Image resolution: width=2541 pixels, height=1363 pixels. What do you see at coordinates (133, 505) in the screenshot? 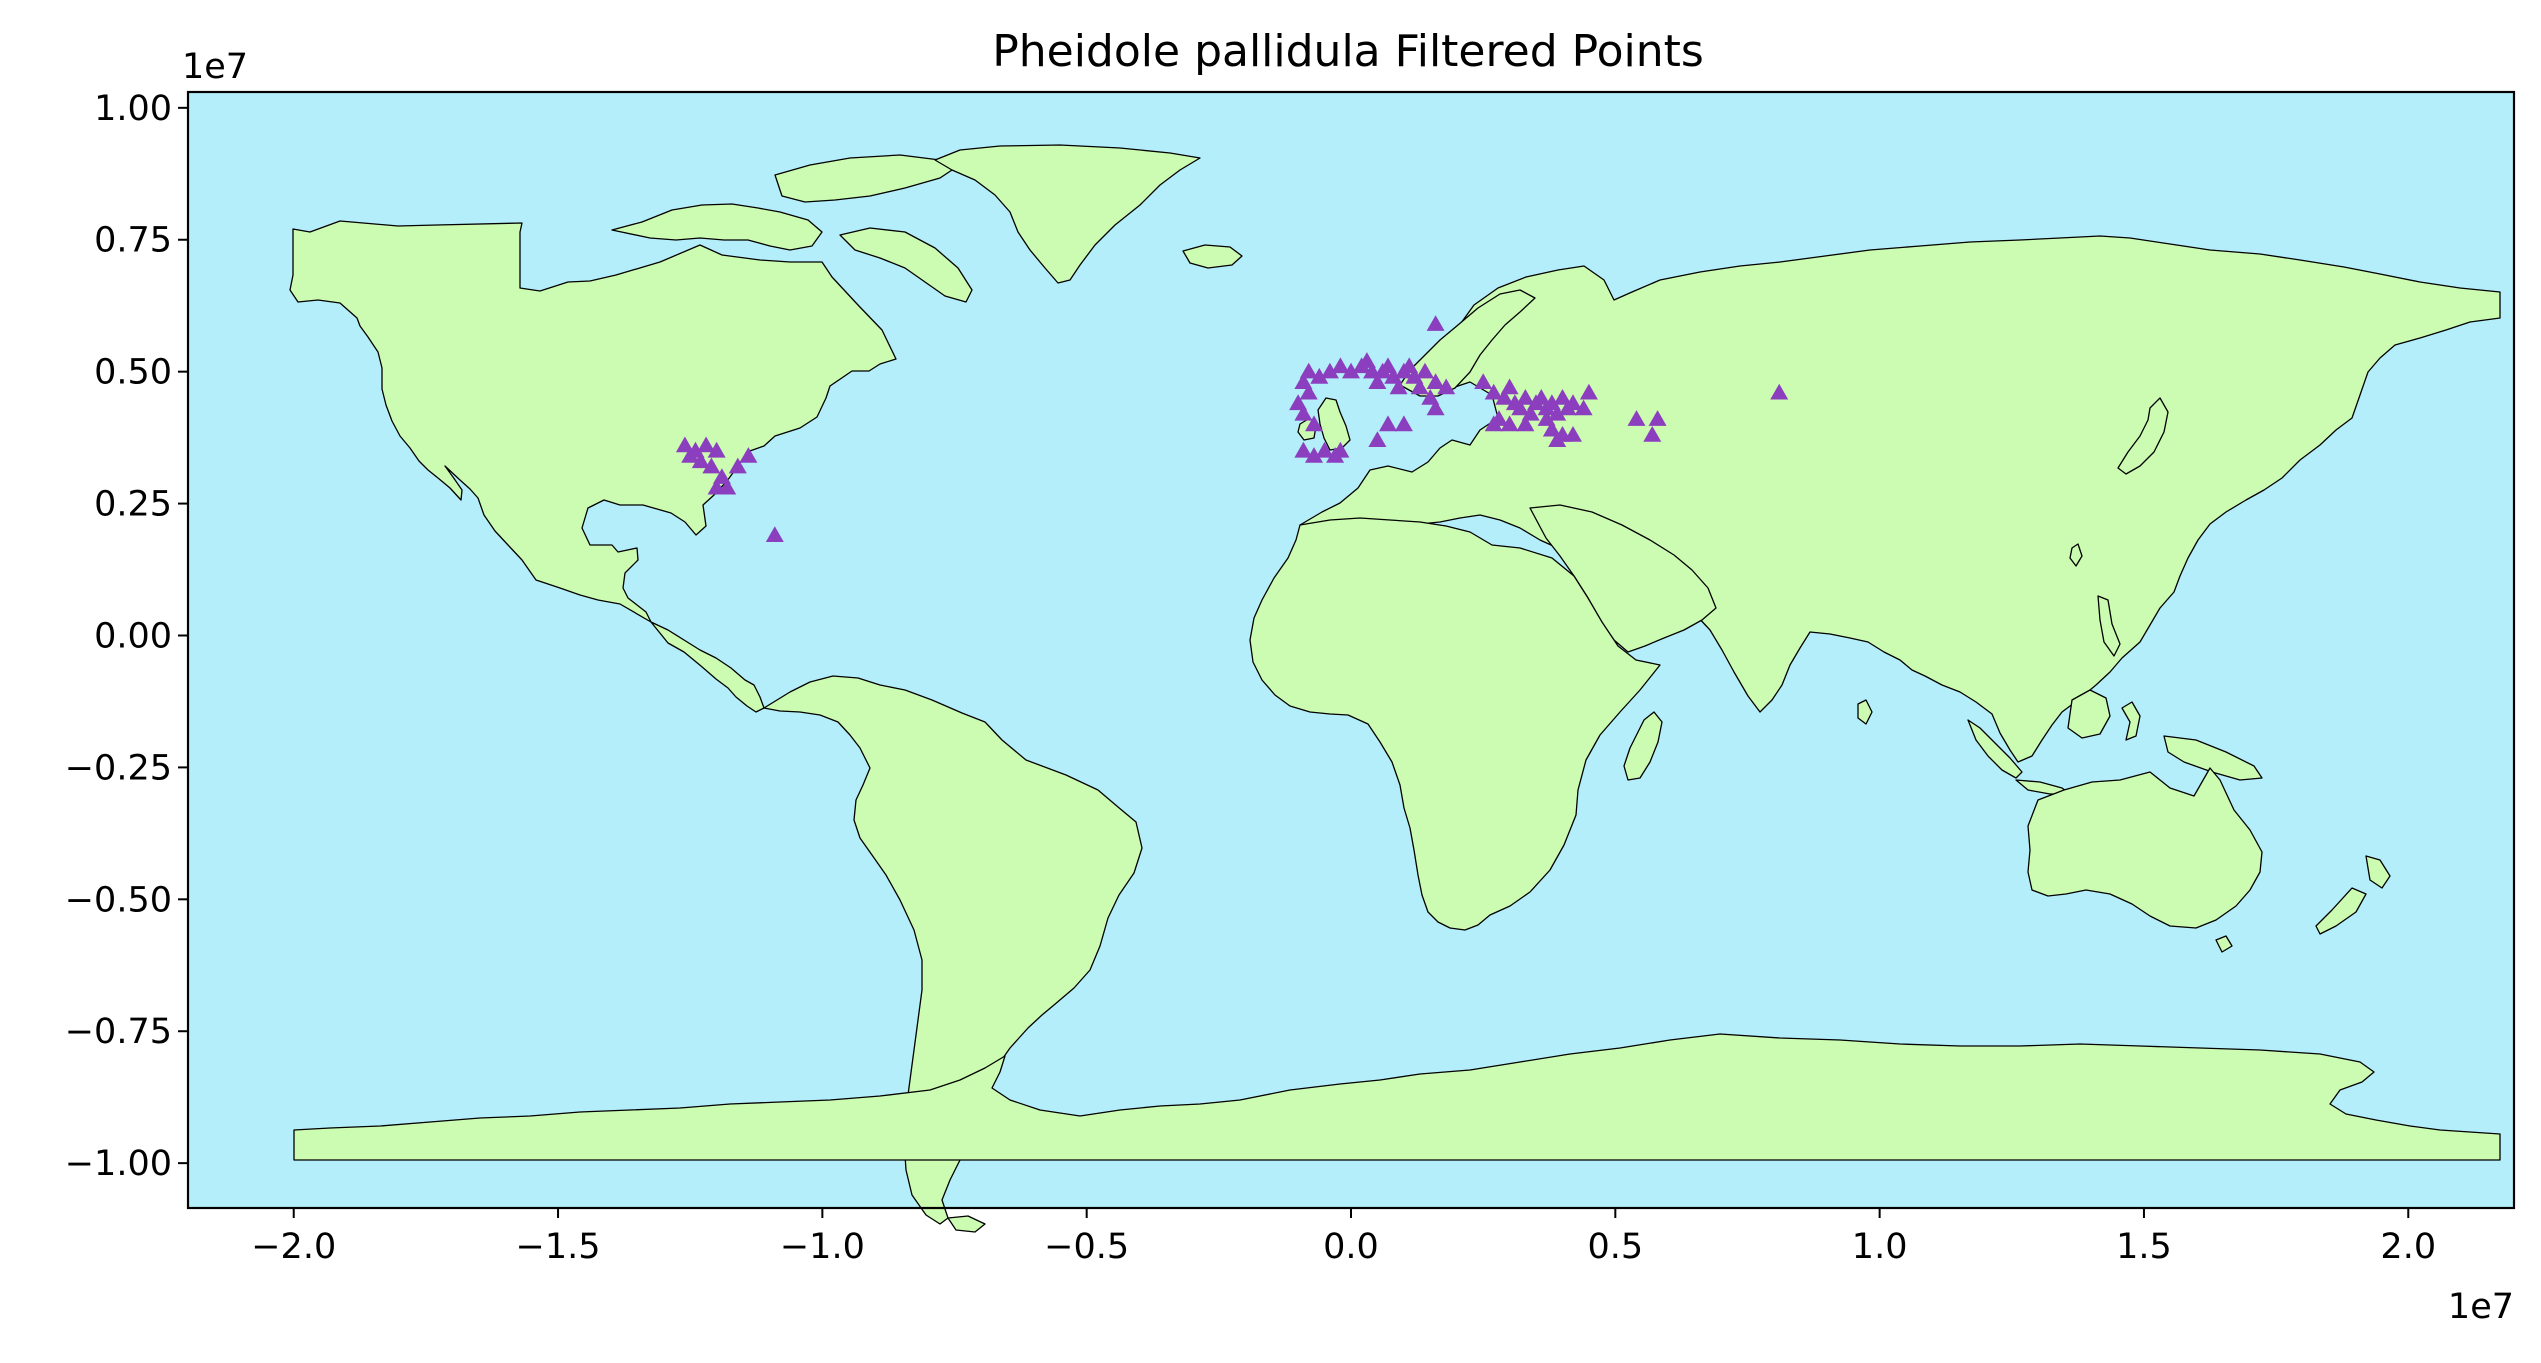
I see `y-tick-label: 0.25` at bounding box center [133, 505].